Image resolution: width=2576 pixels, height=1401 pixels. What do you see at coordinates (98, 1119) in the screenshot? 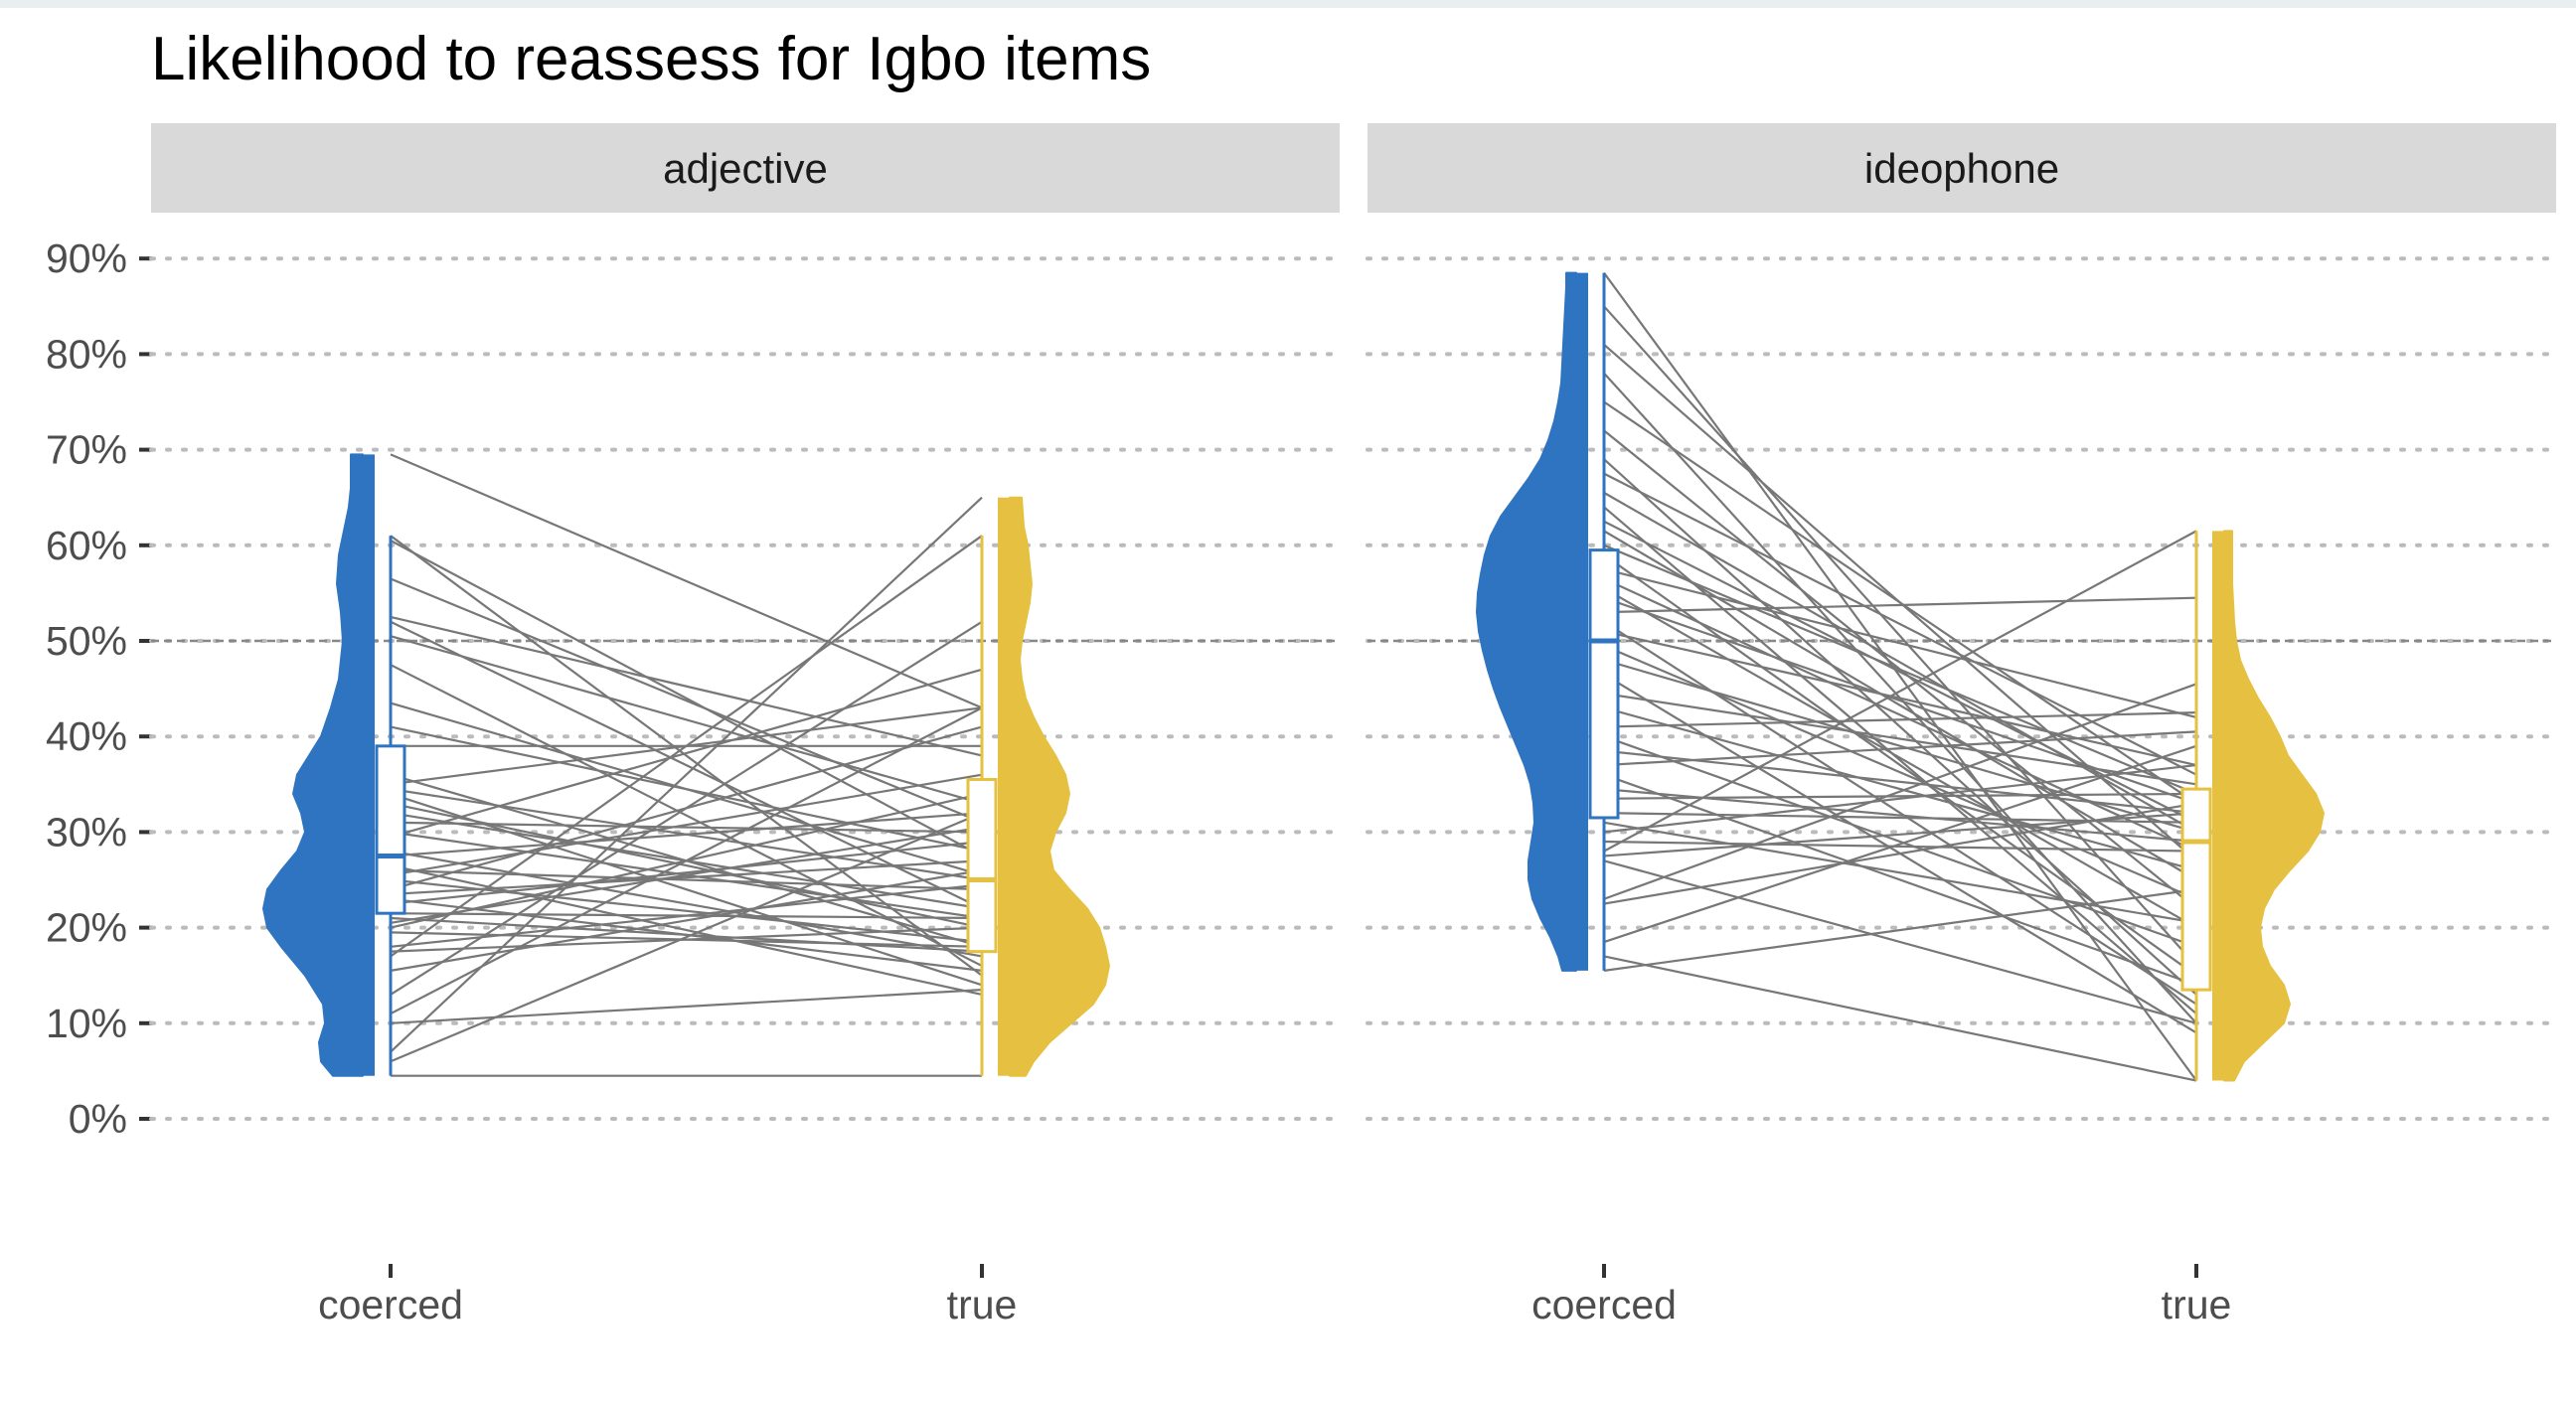
I see `y-tick-label: 0%` at bounding box center [98, 1119].